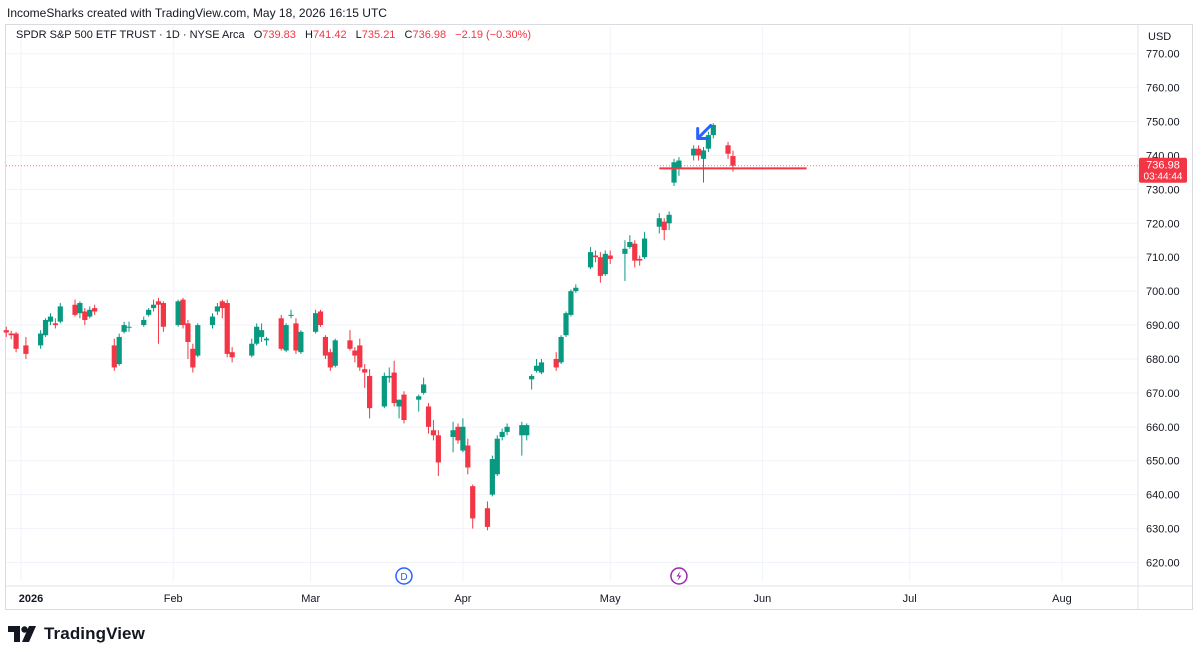 This screenshot has height=659, width=1200. I want to click on lightning-icon, so click(679, 576).